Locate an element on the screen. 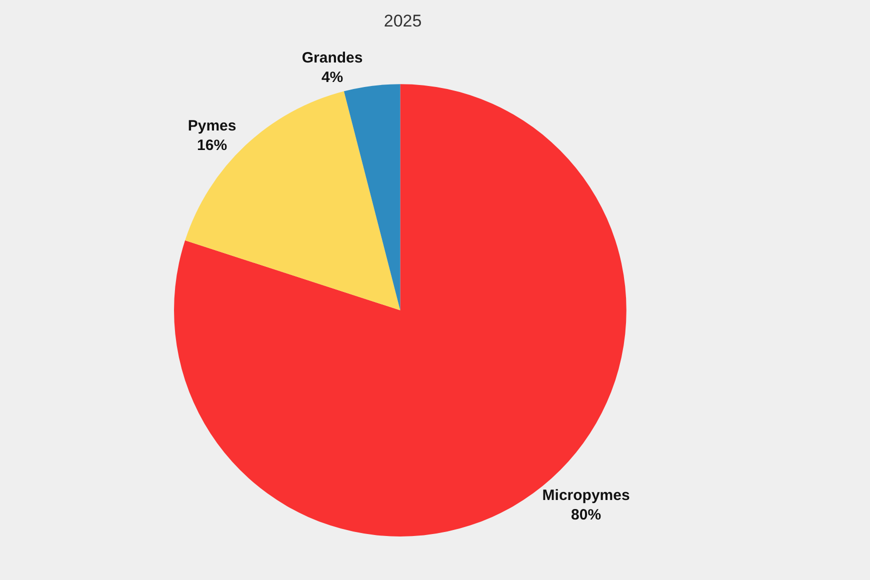  chart-title: 2025 is located at coordinates (403, 20).